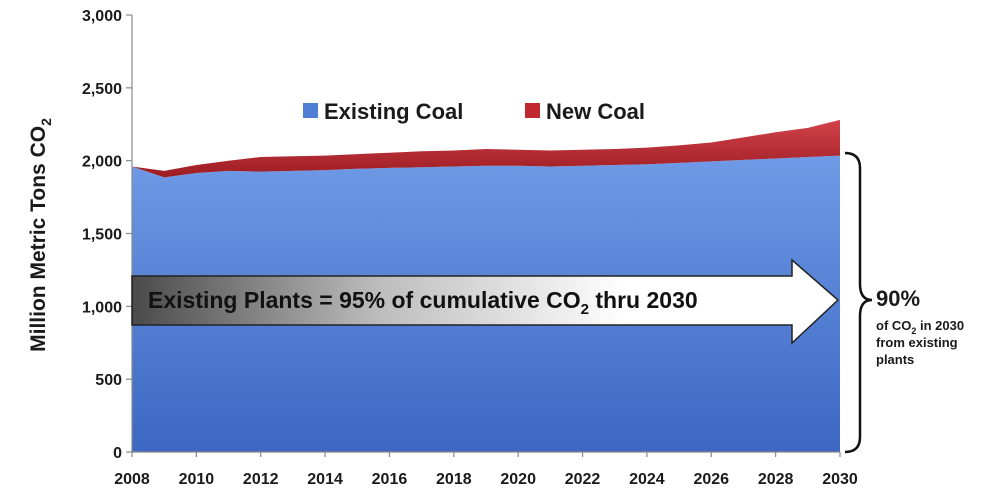 The height and width of the screenshot is (496, 1006). What do you see at coordinates (895, 359) in the screenshot?
I see `callout-line-3: plants` at bounding box center [895, 359].